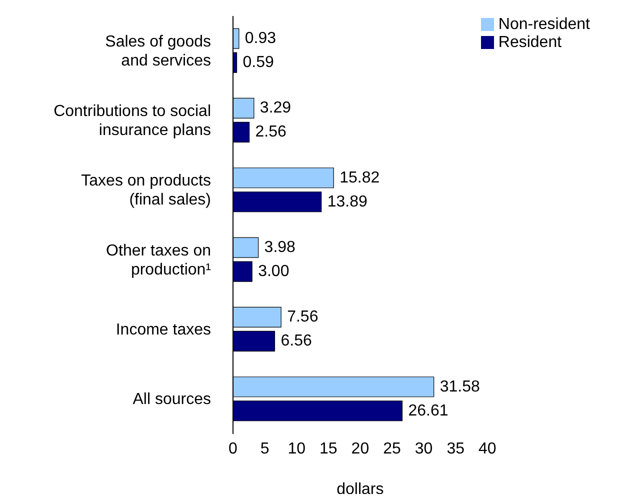  Describe the element at coordinates (392, 449) in the screenshot. I see `x-tick-label: 25` at that location.